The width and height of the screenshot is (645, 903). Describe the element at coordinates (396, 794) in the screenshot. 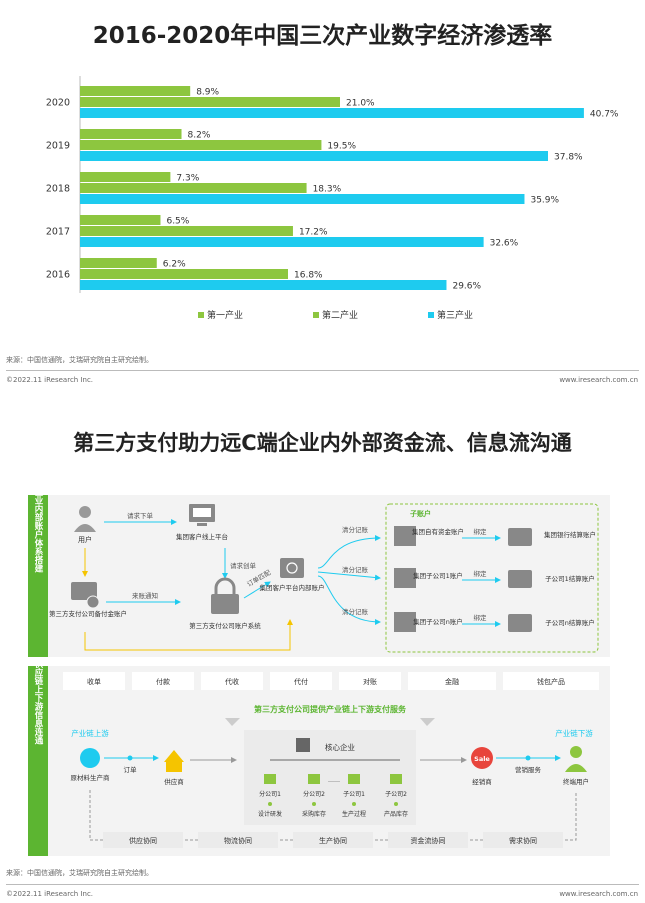

I see `svg-text: 子公司2` at that location.